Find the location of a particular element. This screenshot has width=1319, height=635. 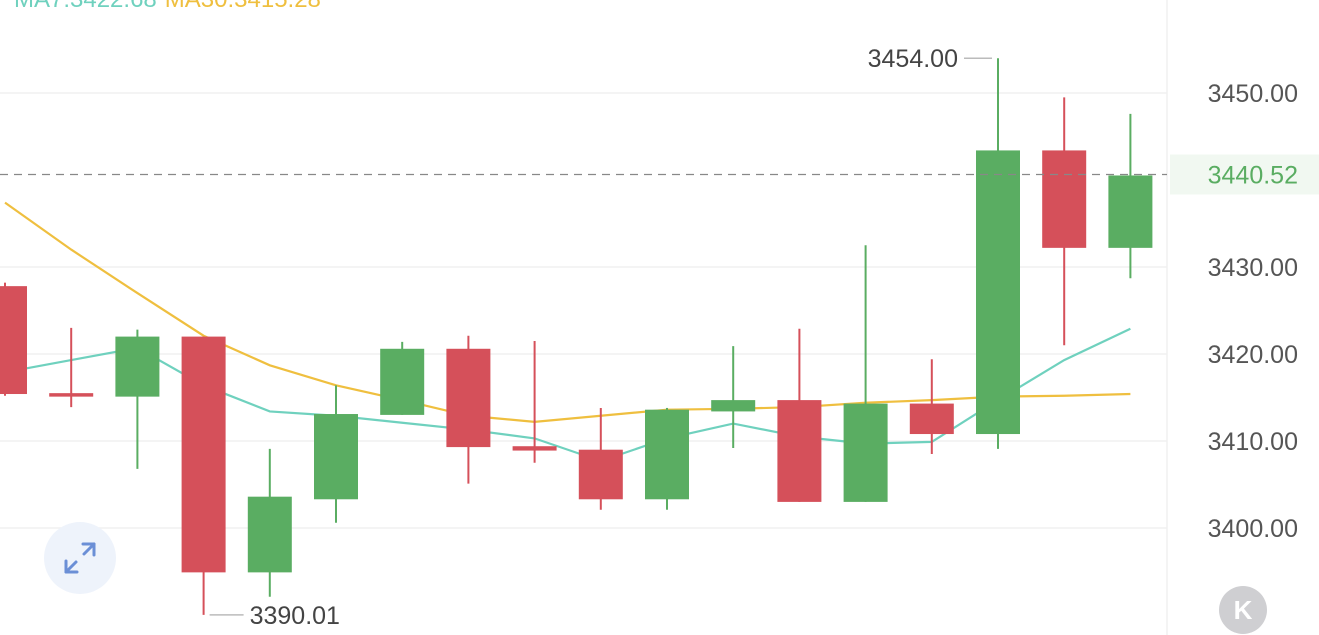

ma-legend: MA7:3422.68 MA30:3415.28 is located at coordinates (171, 7).